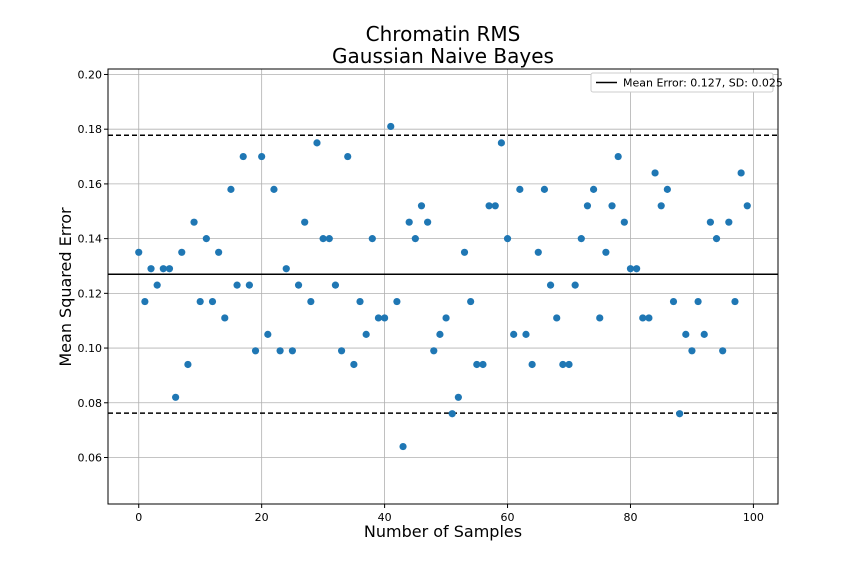 This screenshot has width=864, height=576. What do you see at coordinates (385, 517) in the screenshot?
I see `x-tick-label: 40` at bounding box center [385, 517].